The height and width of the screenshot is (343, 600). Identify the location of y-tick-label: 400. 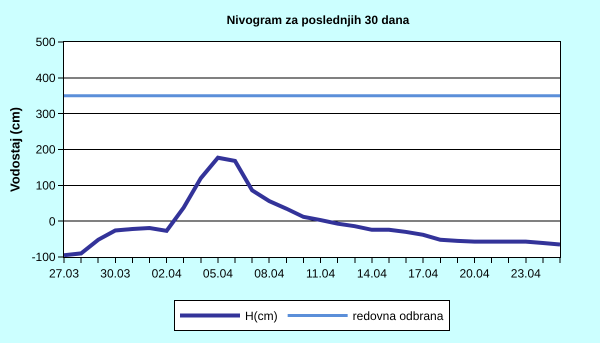
(46, 78).